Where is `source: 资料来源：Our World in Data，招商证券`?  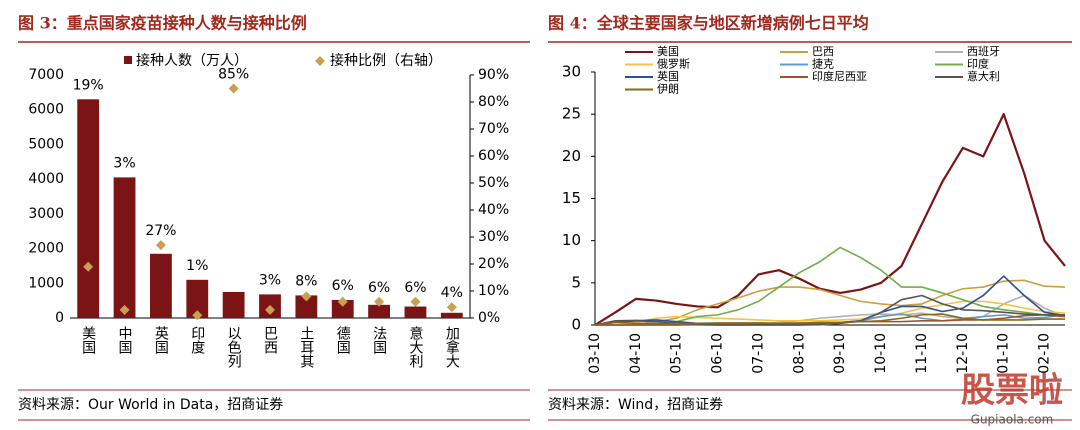
source: 资料来源：Our World in Data，招商证券 is located at coordinates (150, 405).